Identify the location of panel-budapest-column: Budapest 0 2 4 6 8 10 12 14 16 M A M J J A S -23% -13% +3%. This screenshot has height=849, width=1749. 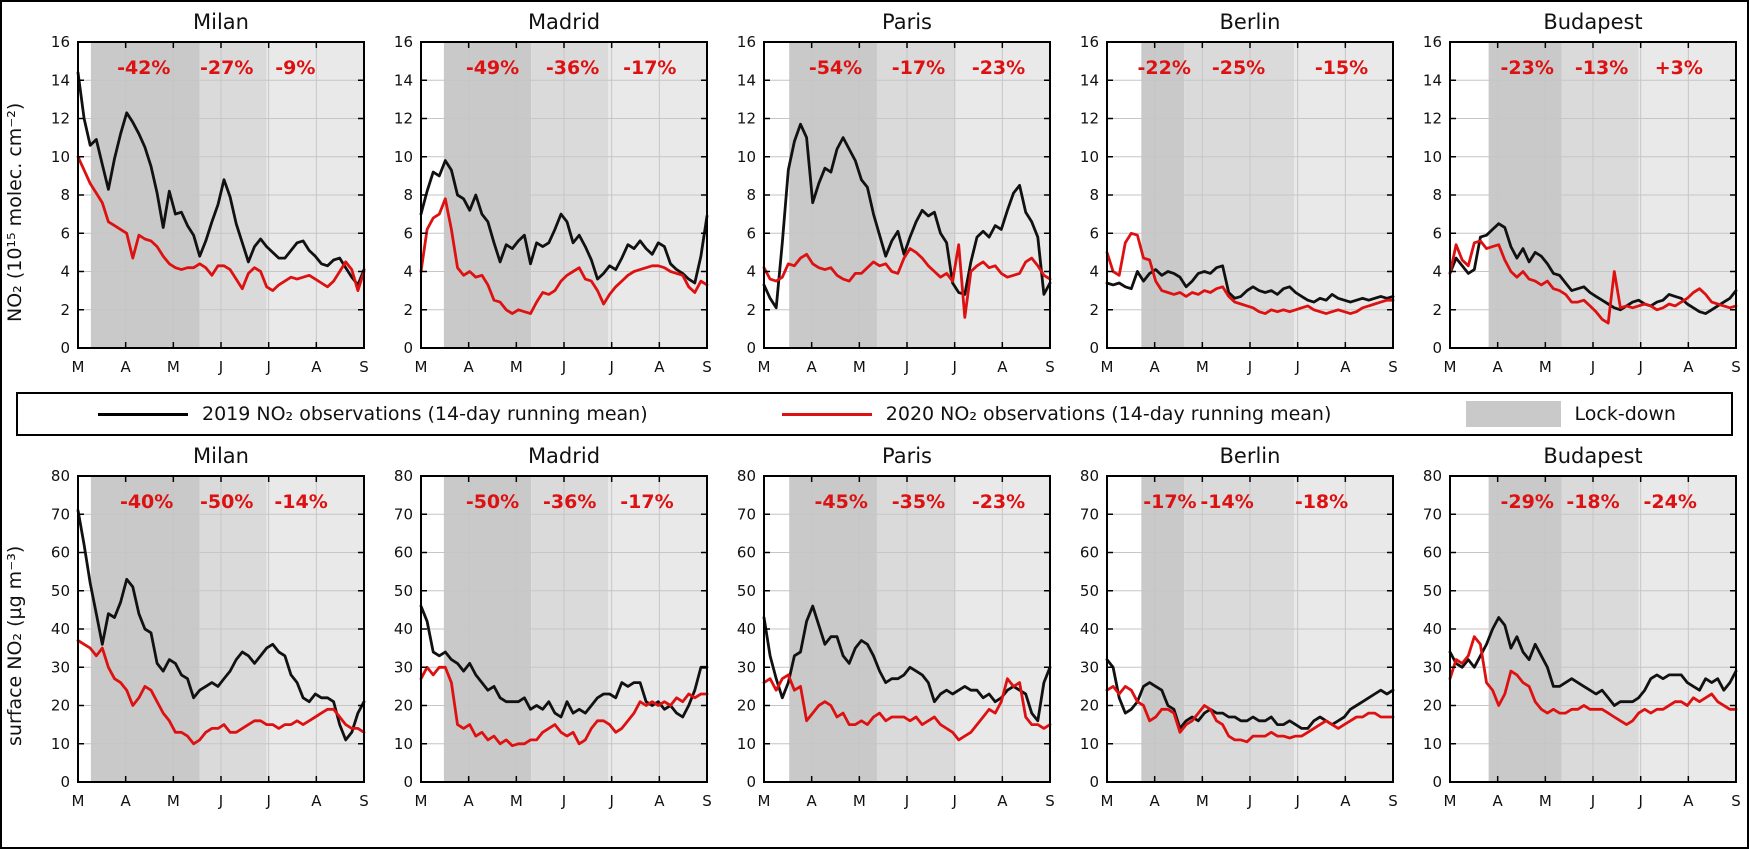
(1572, 197).